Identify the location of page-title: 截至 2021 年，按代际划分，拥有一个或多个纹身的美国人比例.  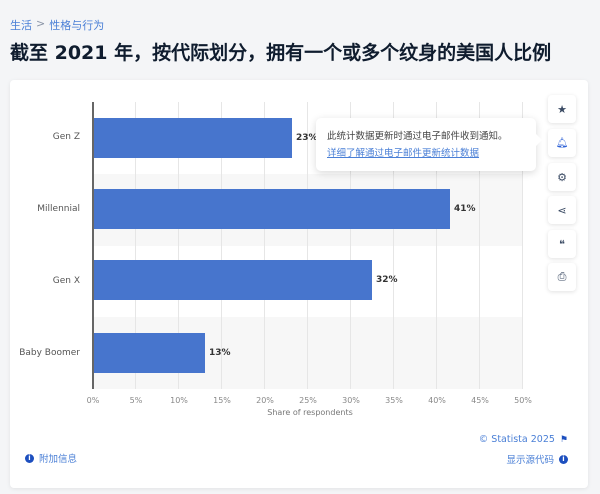
(281, 53).